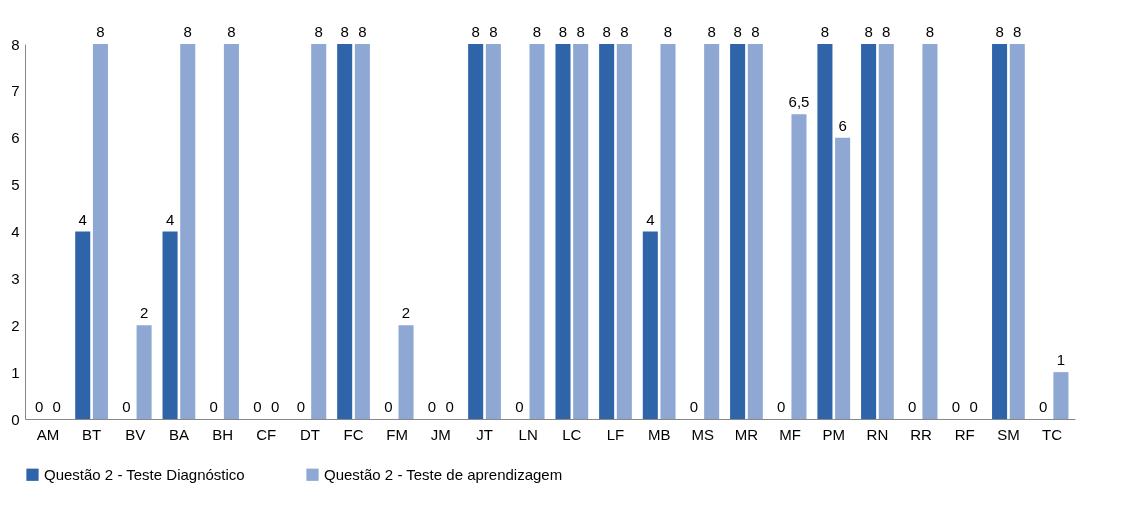 Image resolution: width=1137 pixels, height=517 pixels. Describe the element at coordinates (222, 434) in the screenshot. I see `x-tick-label: BH` at that location.